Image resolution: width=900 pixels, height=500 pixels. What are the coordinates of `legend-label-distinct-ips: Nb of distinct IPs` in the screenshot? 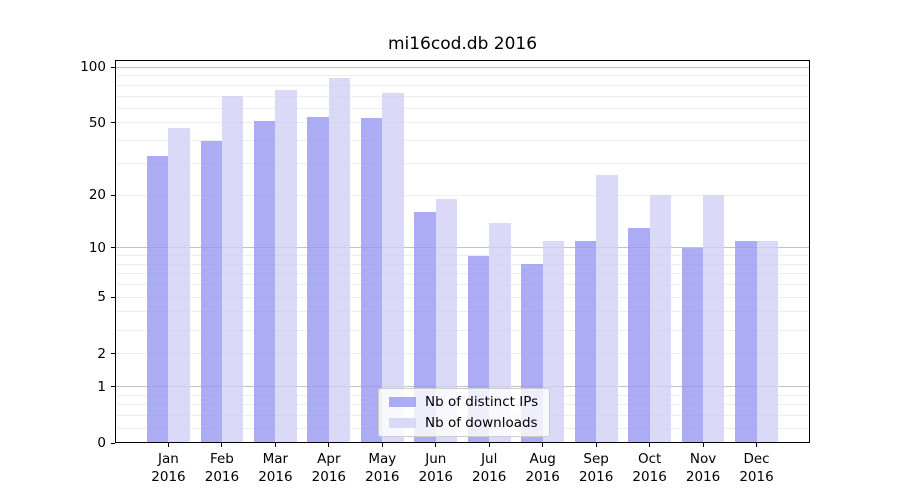 It's located at (482, 402).